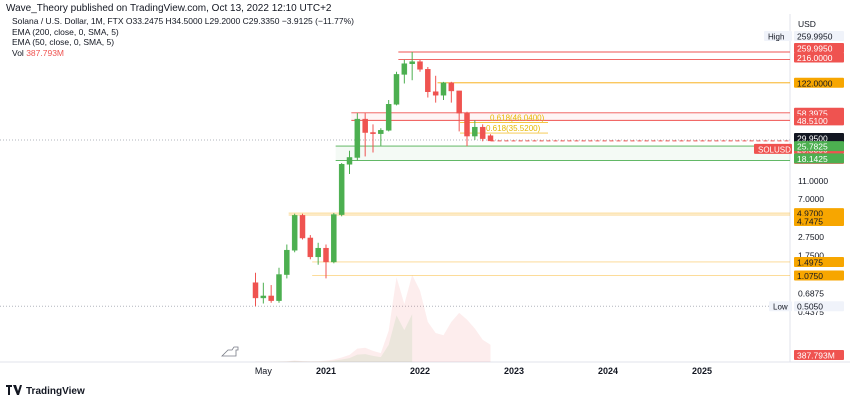  Describe the element at coordinates (807, 24) in the screenshot. I see `currency-label: USD` at that location.